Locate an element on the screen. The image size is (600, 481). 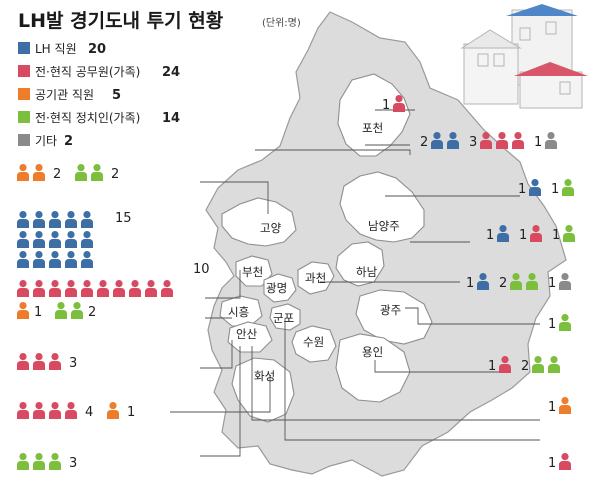
region-ansan is located at coordinates (250, 337).